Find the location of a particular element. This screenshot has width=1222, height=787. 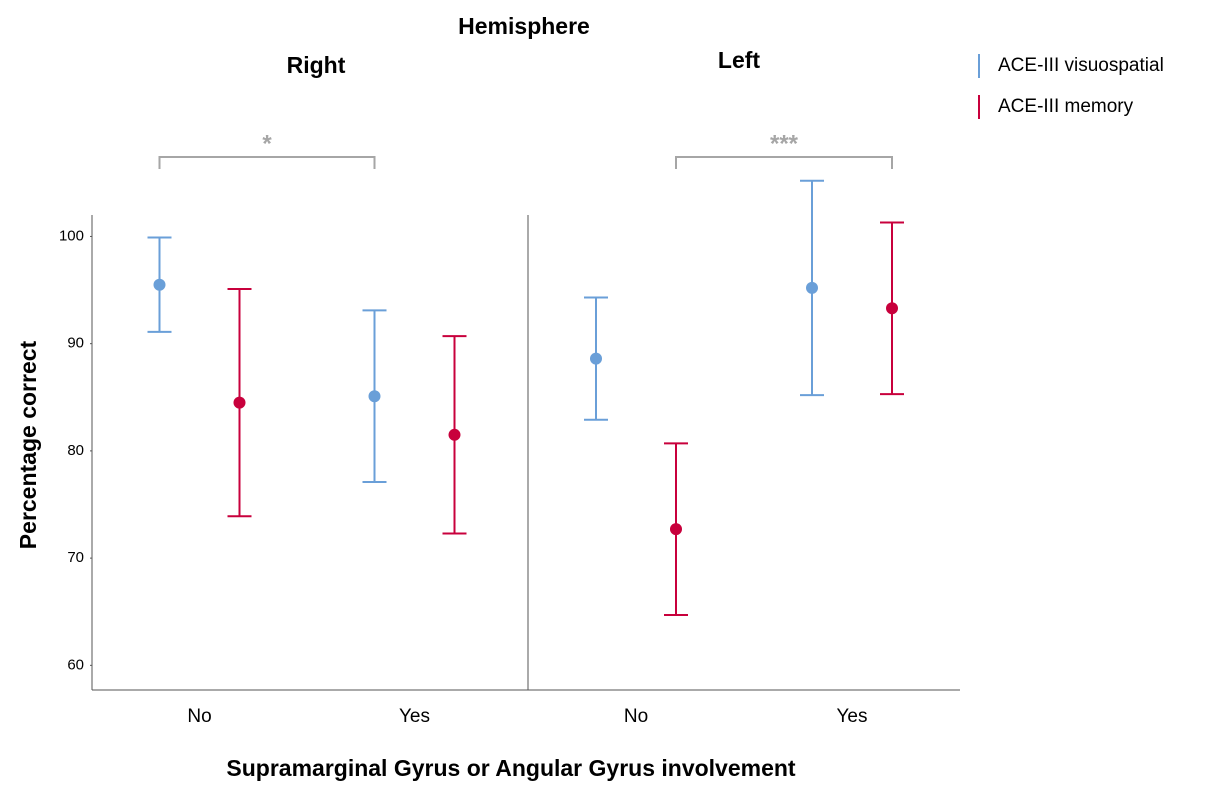

panel-title: Right is located at coordinates (316, 65).